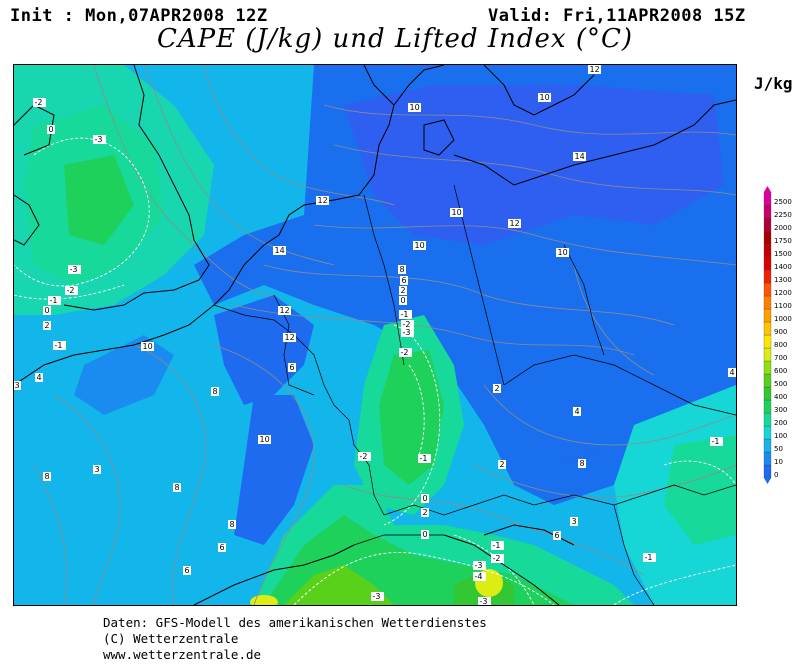 The height and width of the screenshot is (671, 806). I want to click on colorbar-label: 1400, so click(783, 267).